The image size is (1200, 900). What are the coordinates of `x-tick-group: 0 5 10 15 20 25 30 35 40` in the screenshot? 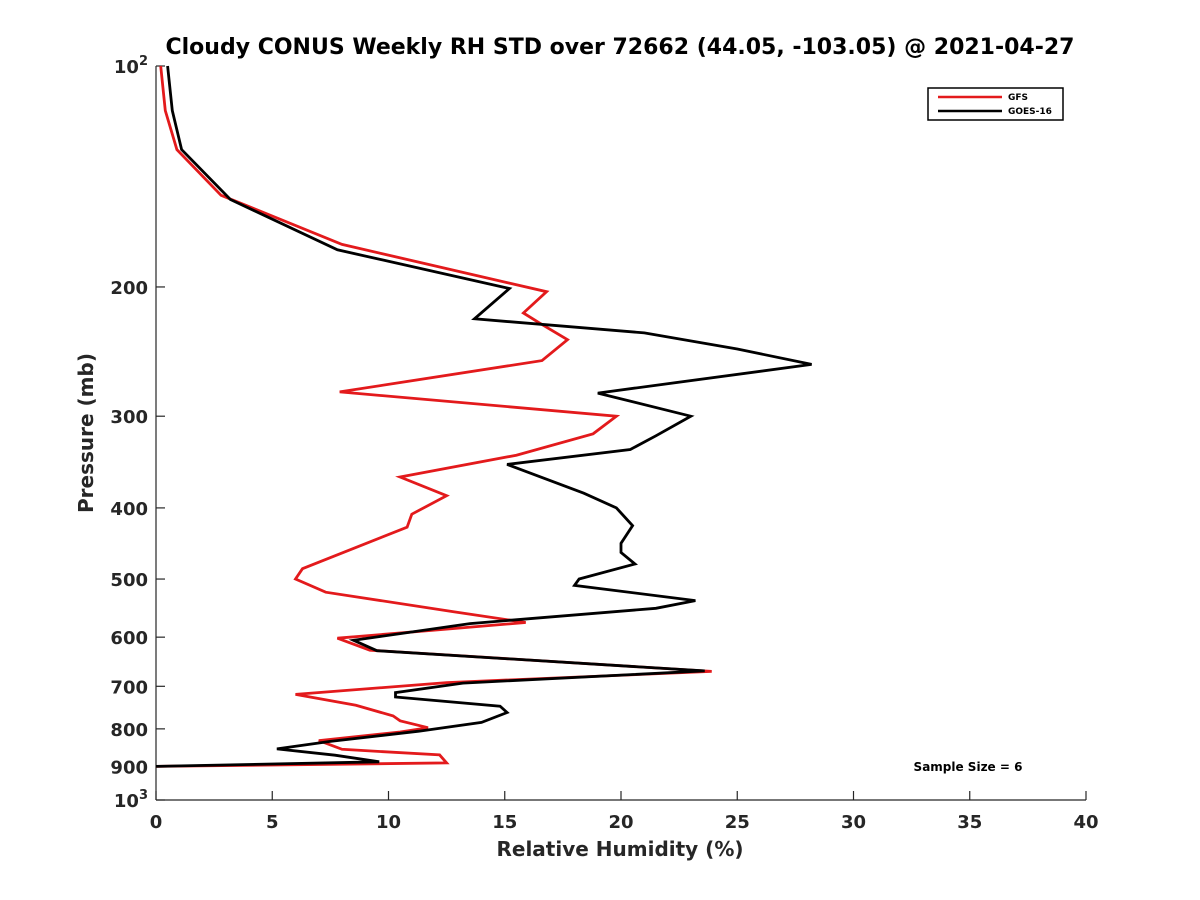 It's located at (624, 812).